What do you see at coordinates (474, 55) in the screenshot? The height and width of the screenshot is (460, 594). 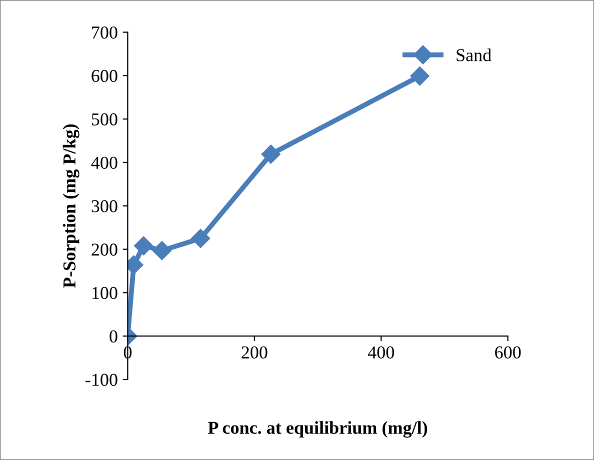 I see `legend-label: Sand` at bounding box center [474, 55].